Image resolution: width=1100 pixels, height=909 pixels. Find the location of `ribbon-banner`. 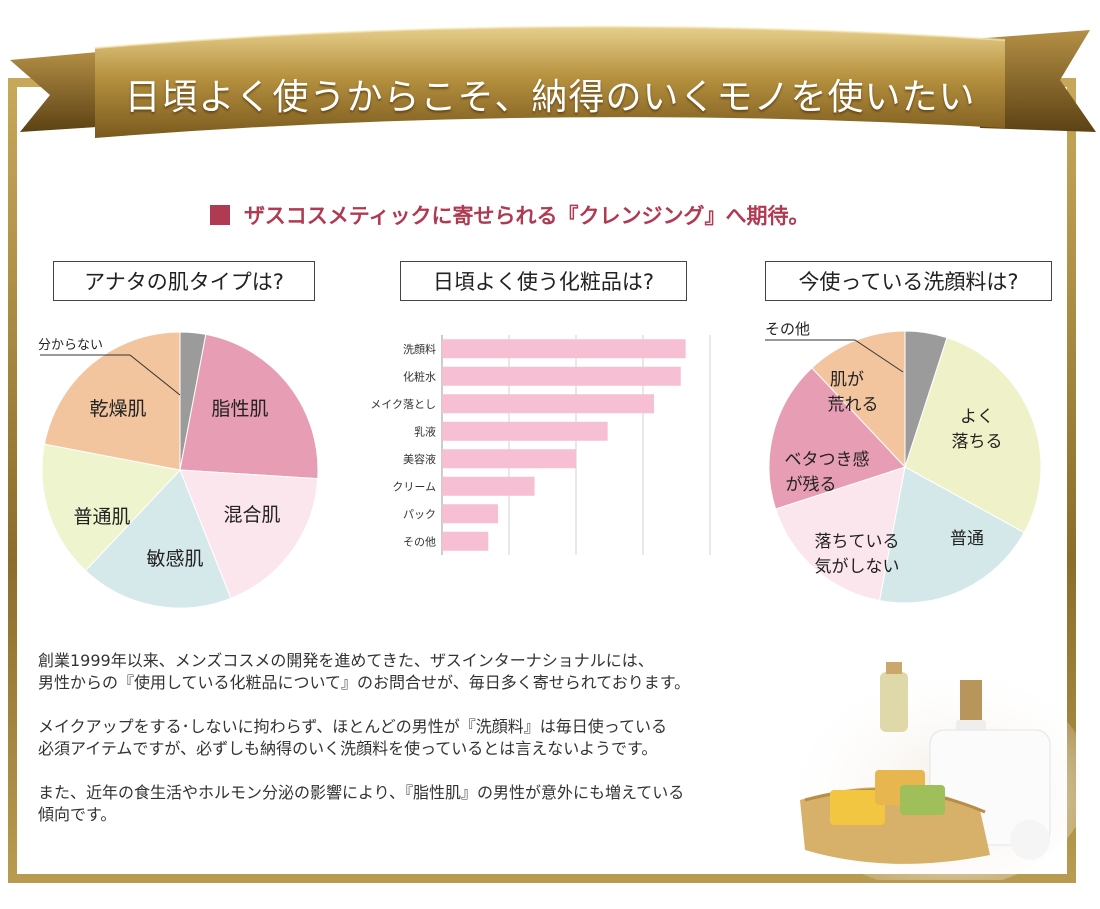

ribbon-banner is located at coordinates (553, 81).